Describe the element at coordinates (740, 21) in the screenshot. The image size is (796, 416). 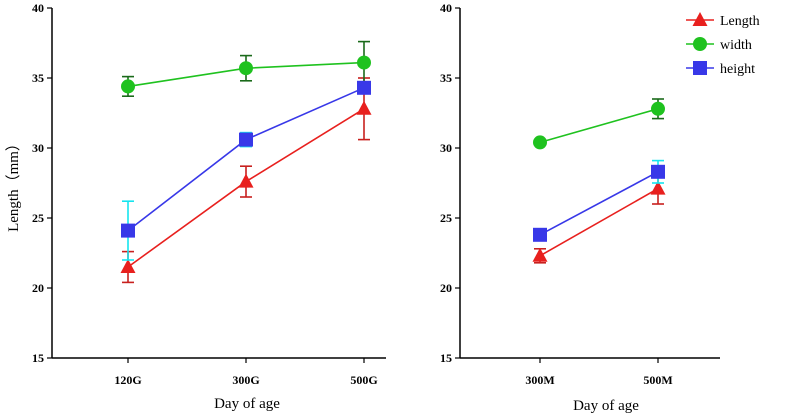
I see `legend-label: Length` at that location.